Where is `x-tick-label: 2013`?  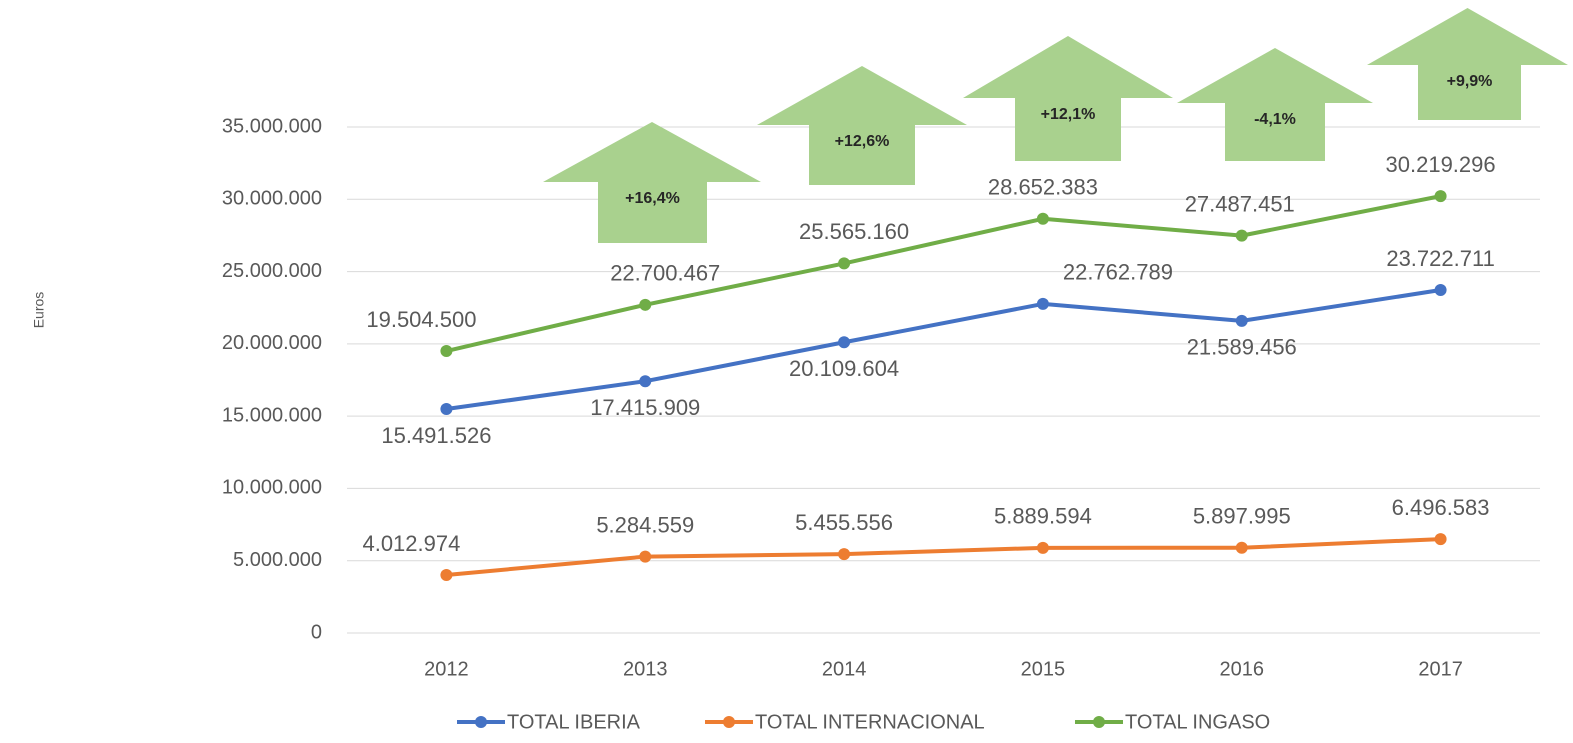 x-tick-label: 2013 is located at coordinates (645, 669).